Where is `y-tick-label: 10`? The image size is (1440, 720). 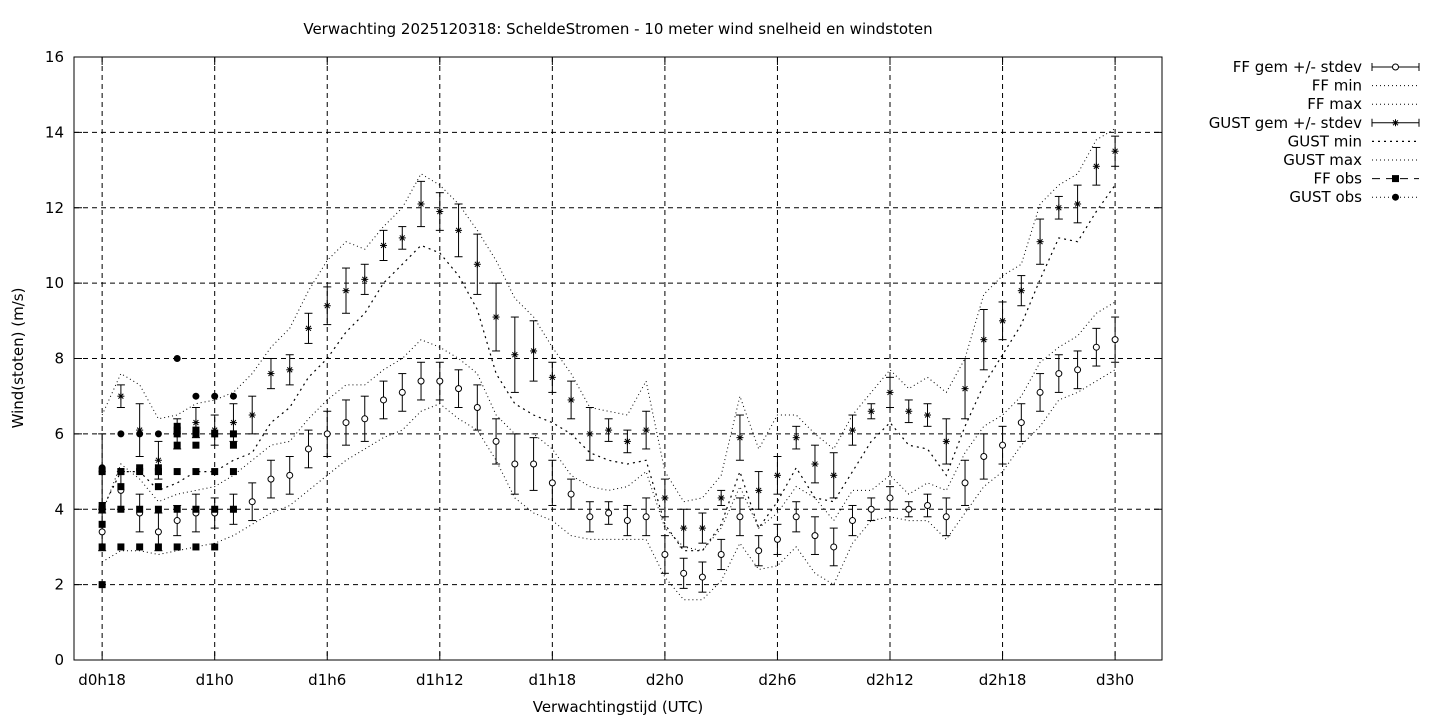
y-tick-label: 10 is located at coordinates (54, 283).